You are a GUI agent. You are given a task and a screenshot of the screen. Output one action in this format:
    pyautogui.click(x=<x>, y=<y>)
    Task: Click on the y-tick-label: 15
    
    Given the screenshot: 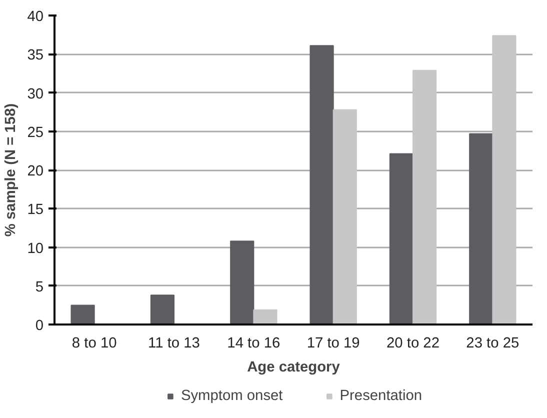 What is the action you would take?
    pyautogui.click(x=35, y=210)
    